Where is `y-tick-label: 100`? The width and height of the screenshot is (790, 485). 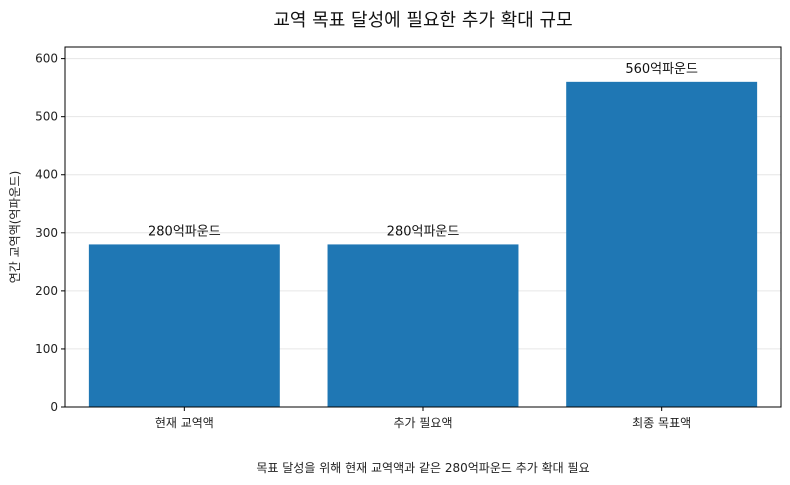
y-tick-label: 100 is located at coordinates (46, 349).